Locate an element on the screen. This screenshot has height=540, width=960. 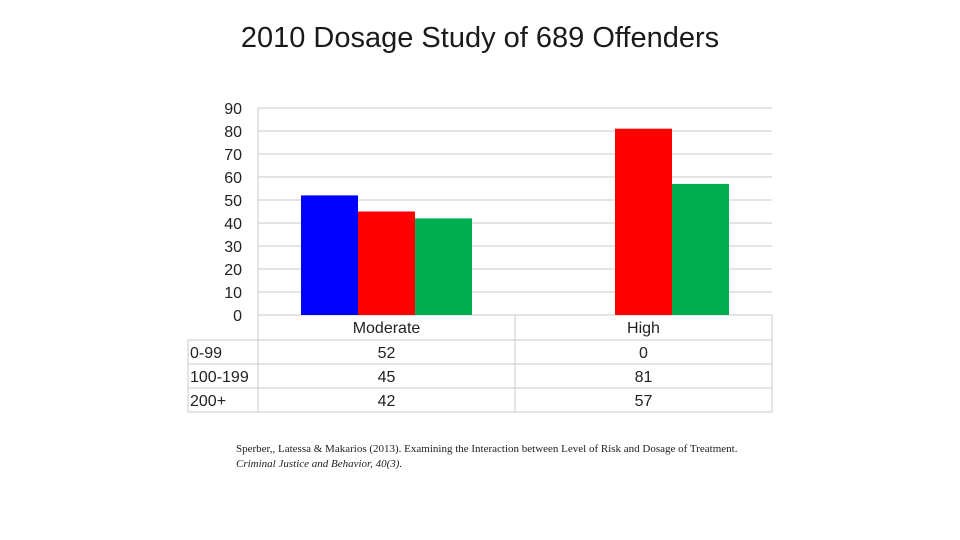
data-label: 52 is located at coordinates (387, 353).